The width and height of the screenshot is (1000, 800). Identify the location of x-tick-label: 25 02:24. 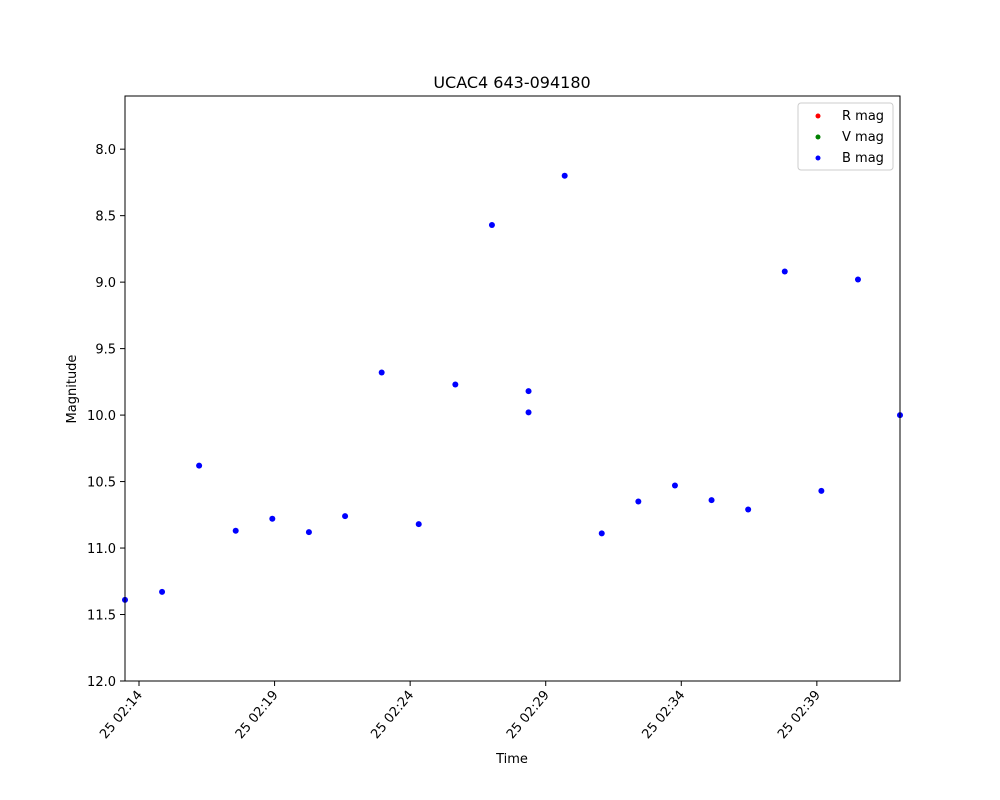
(392, 715).